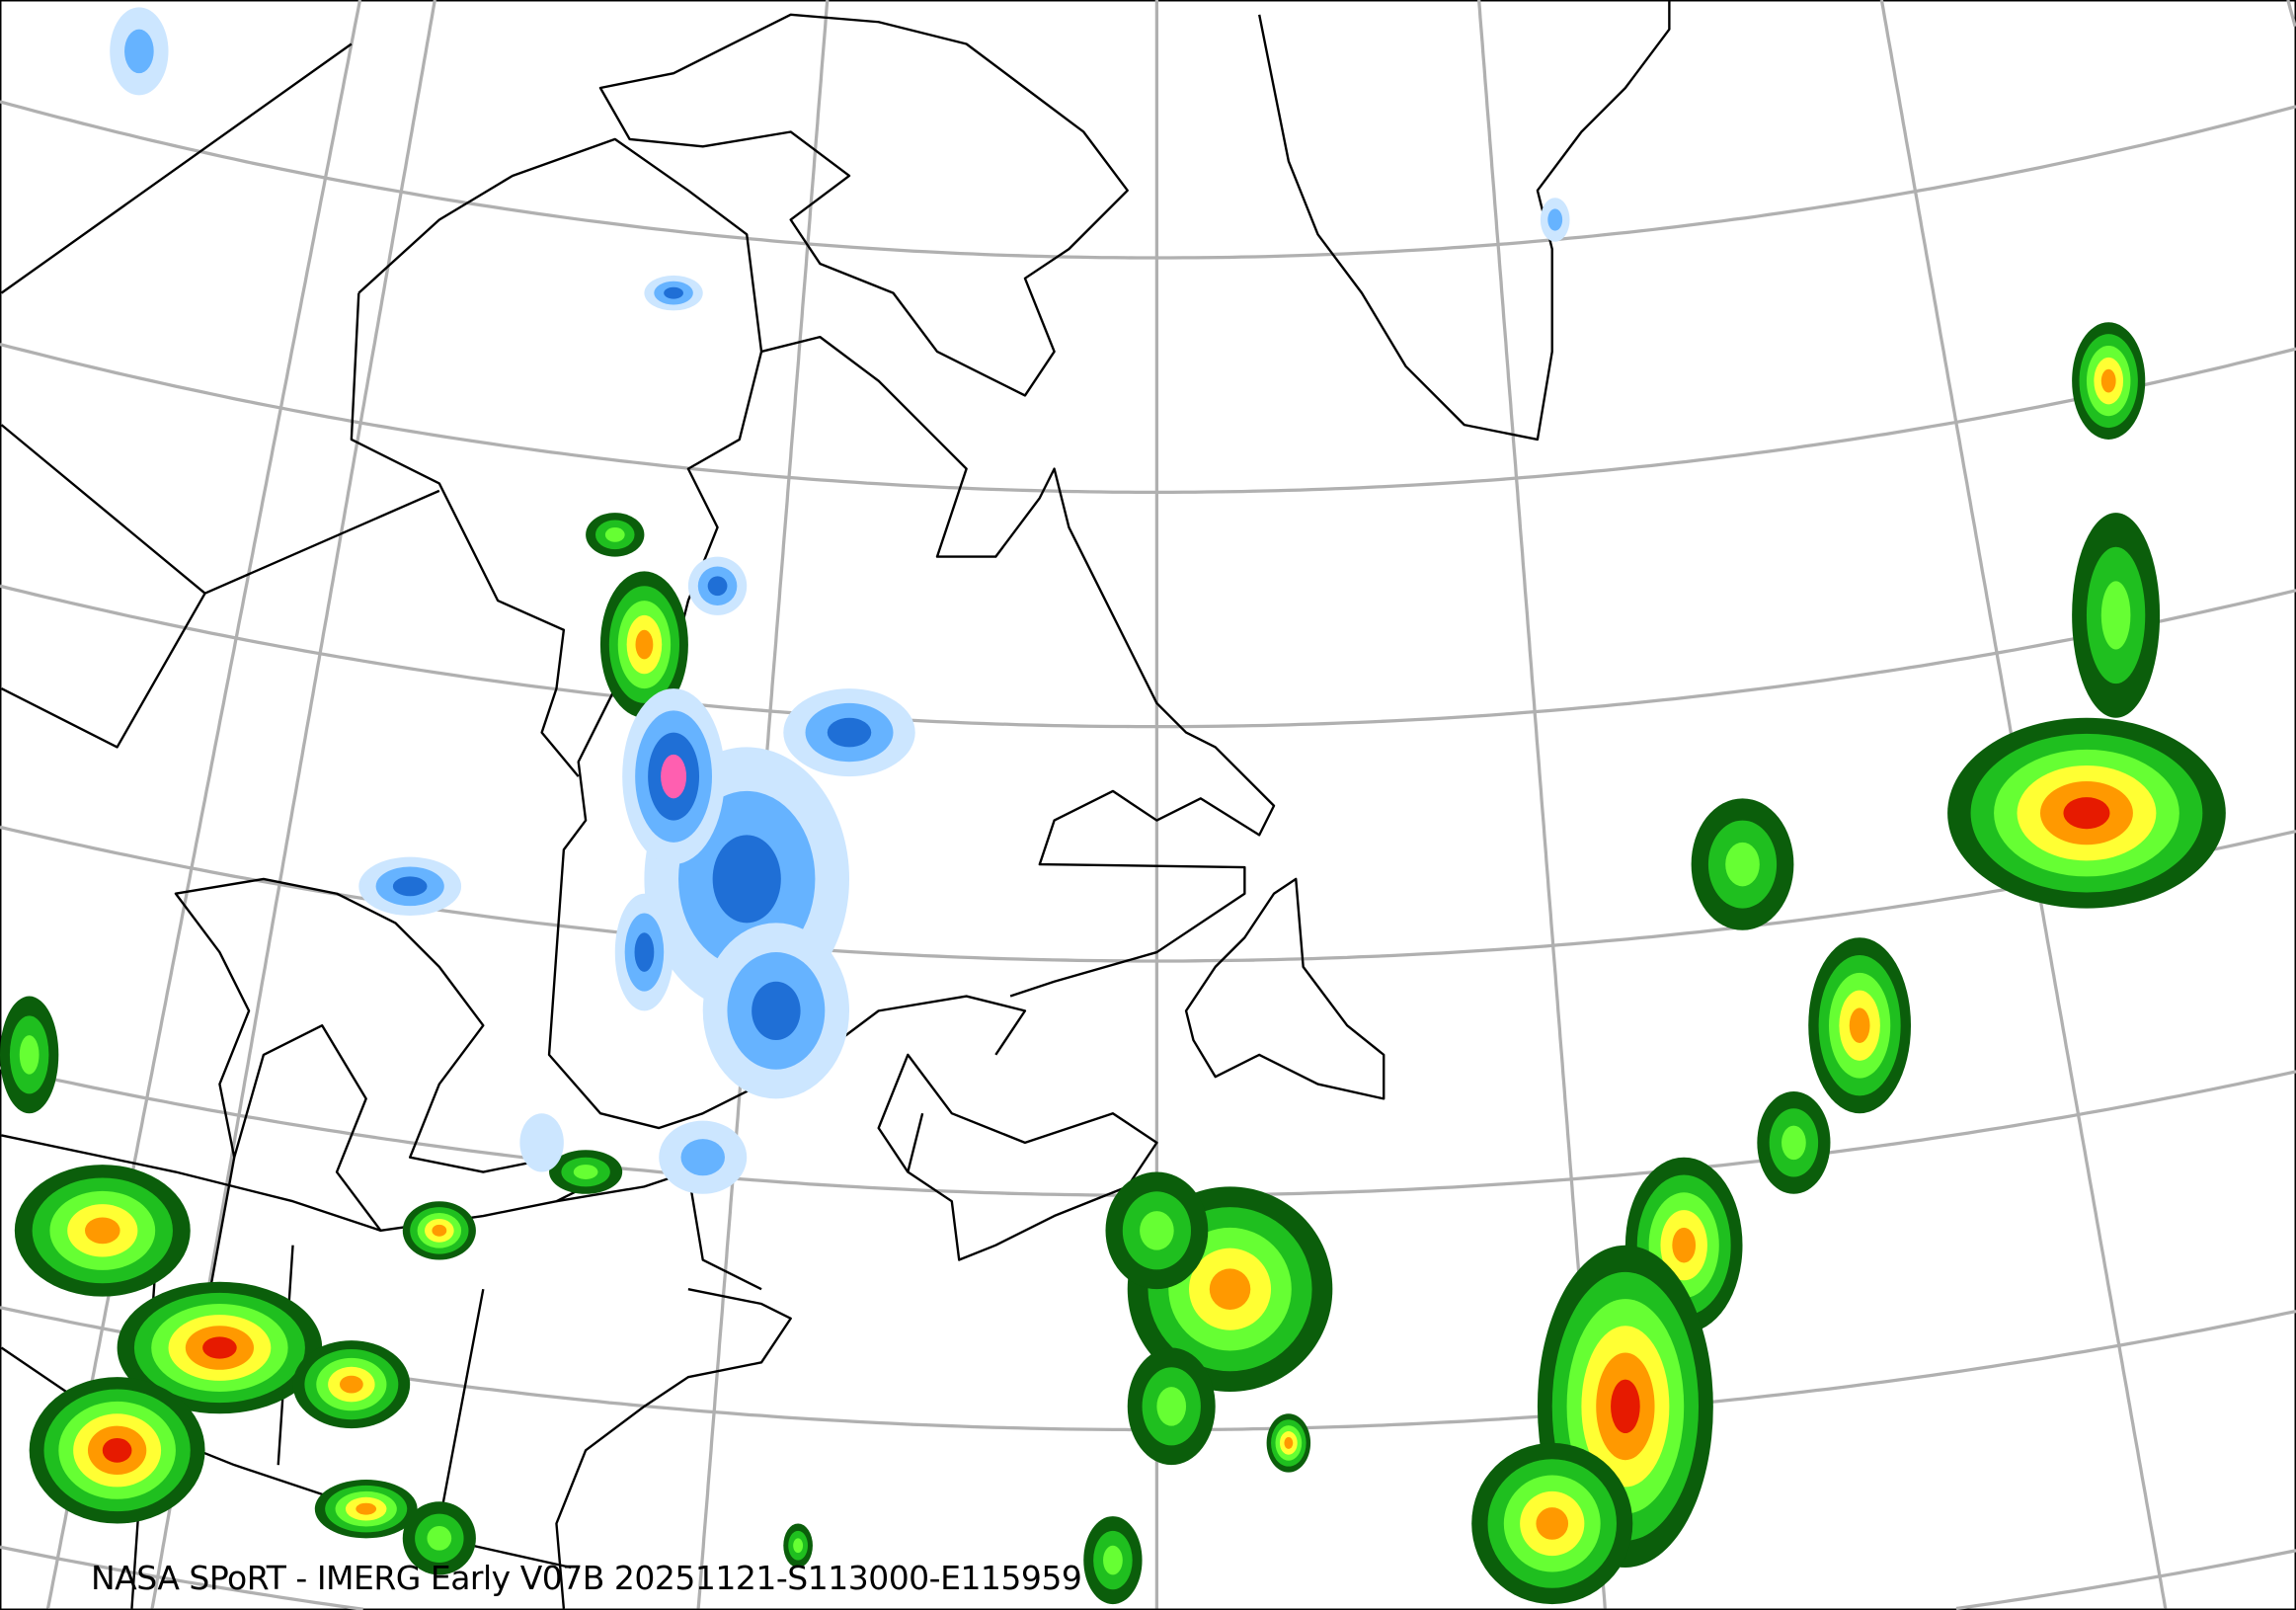  What do you see at coordinates (1465, 221) in the screenshot?
I see `greenland-coast` at bounding box center [1465, 221].